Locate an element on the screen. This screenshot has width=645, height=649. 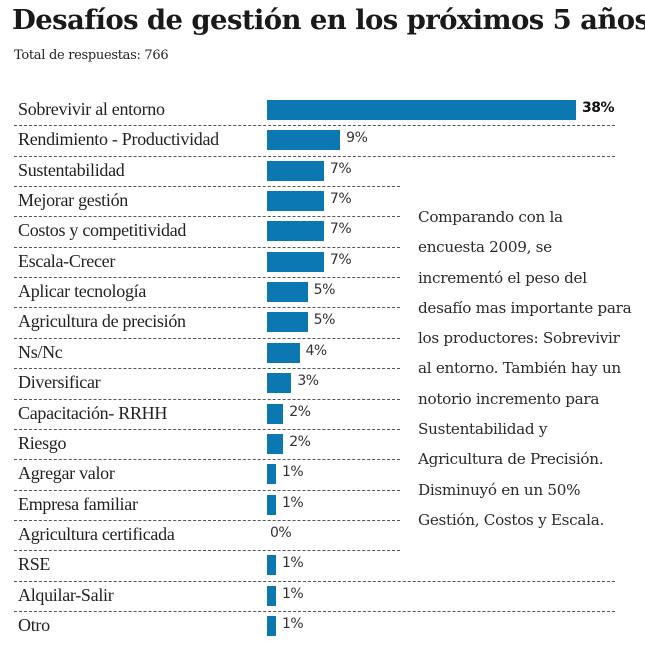
category-label: Sobrevivir al entorno is located at coordinates (91, 109).